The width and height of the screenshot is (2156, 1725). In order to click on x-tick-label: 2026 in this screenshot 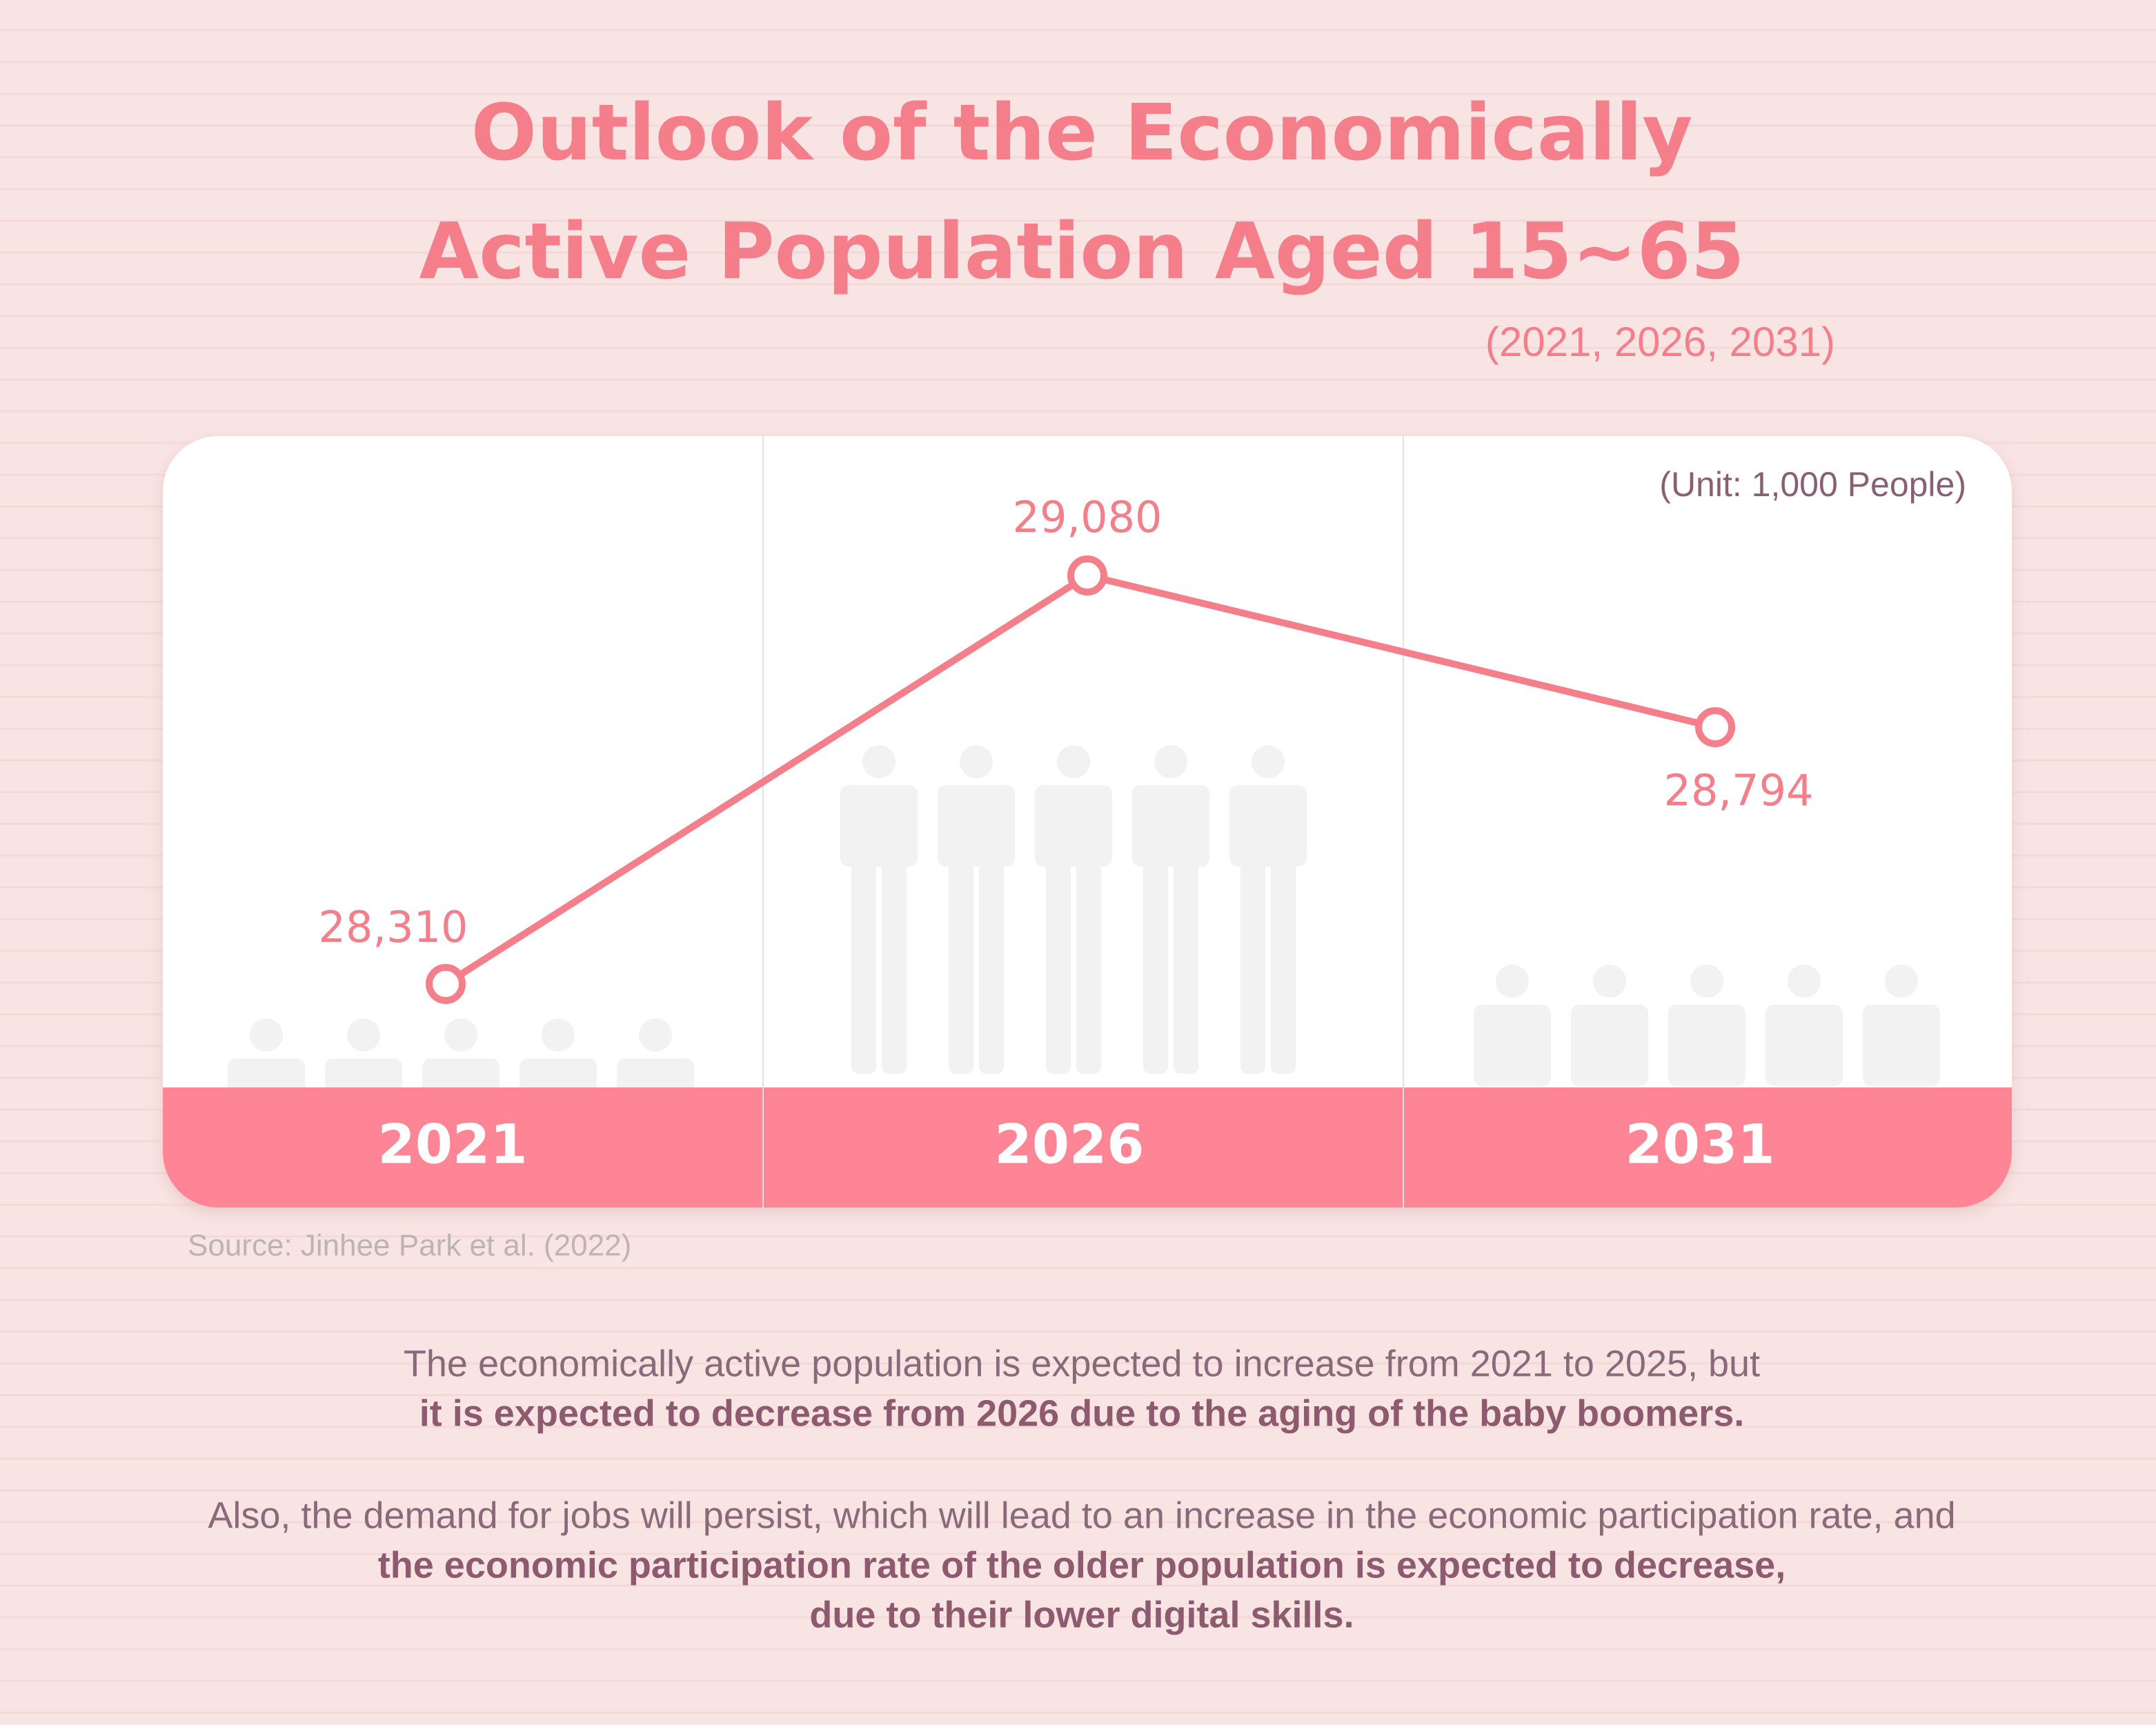, I will do `click(1069, 1145)`.